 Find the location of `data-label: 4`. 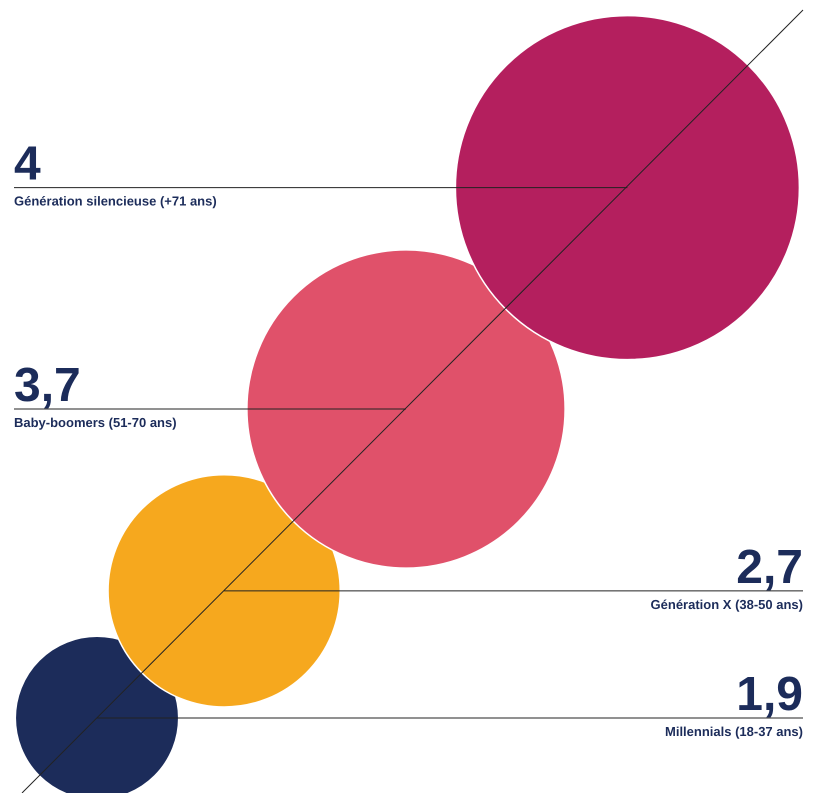

data-label: 4 is located at coordinates (27, 164).